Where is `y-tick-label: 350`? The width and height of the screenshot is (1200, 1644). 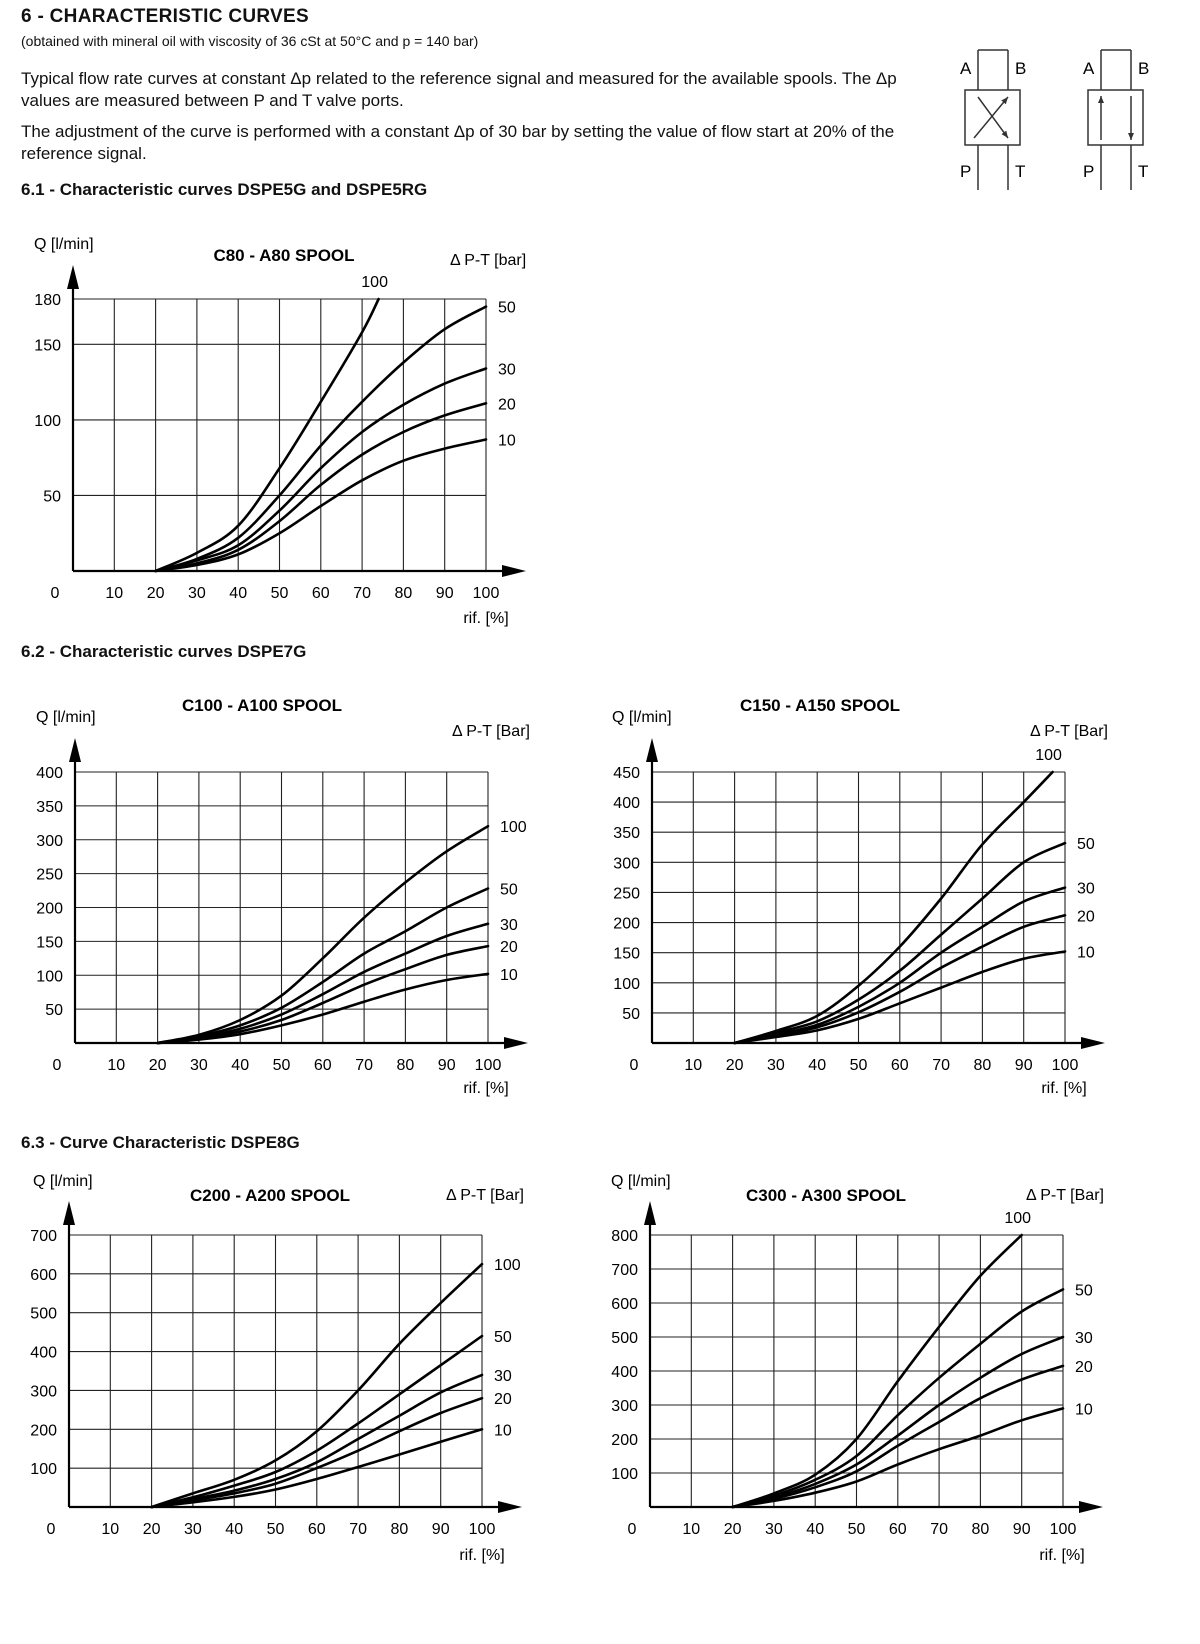
y-tick-label: 350 is located at coordinates (626, 833).